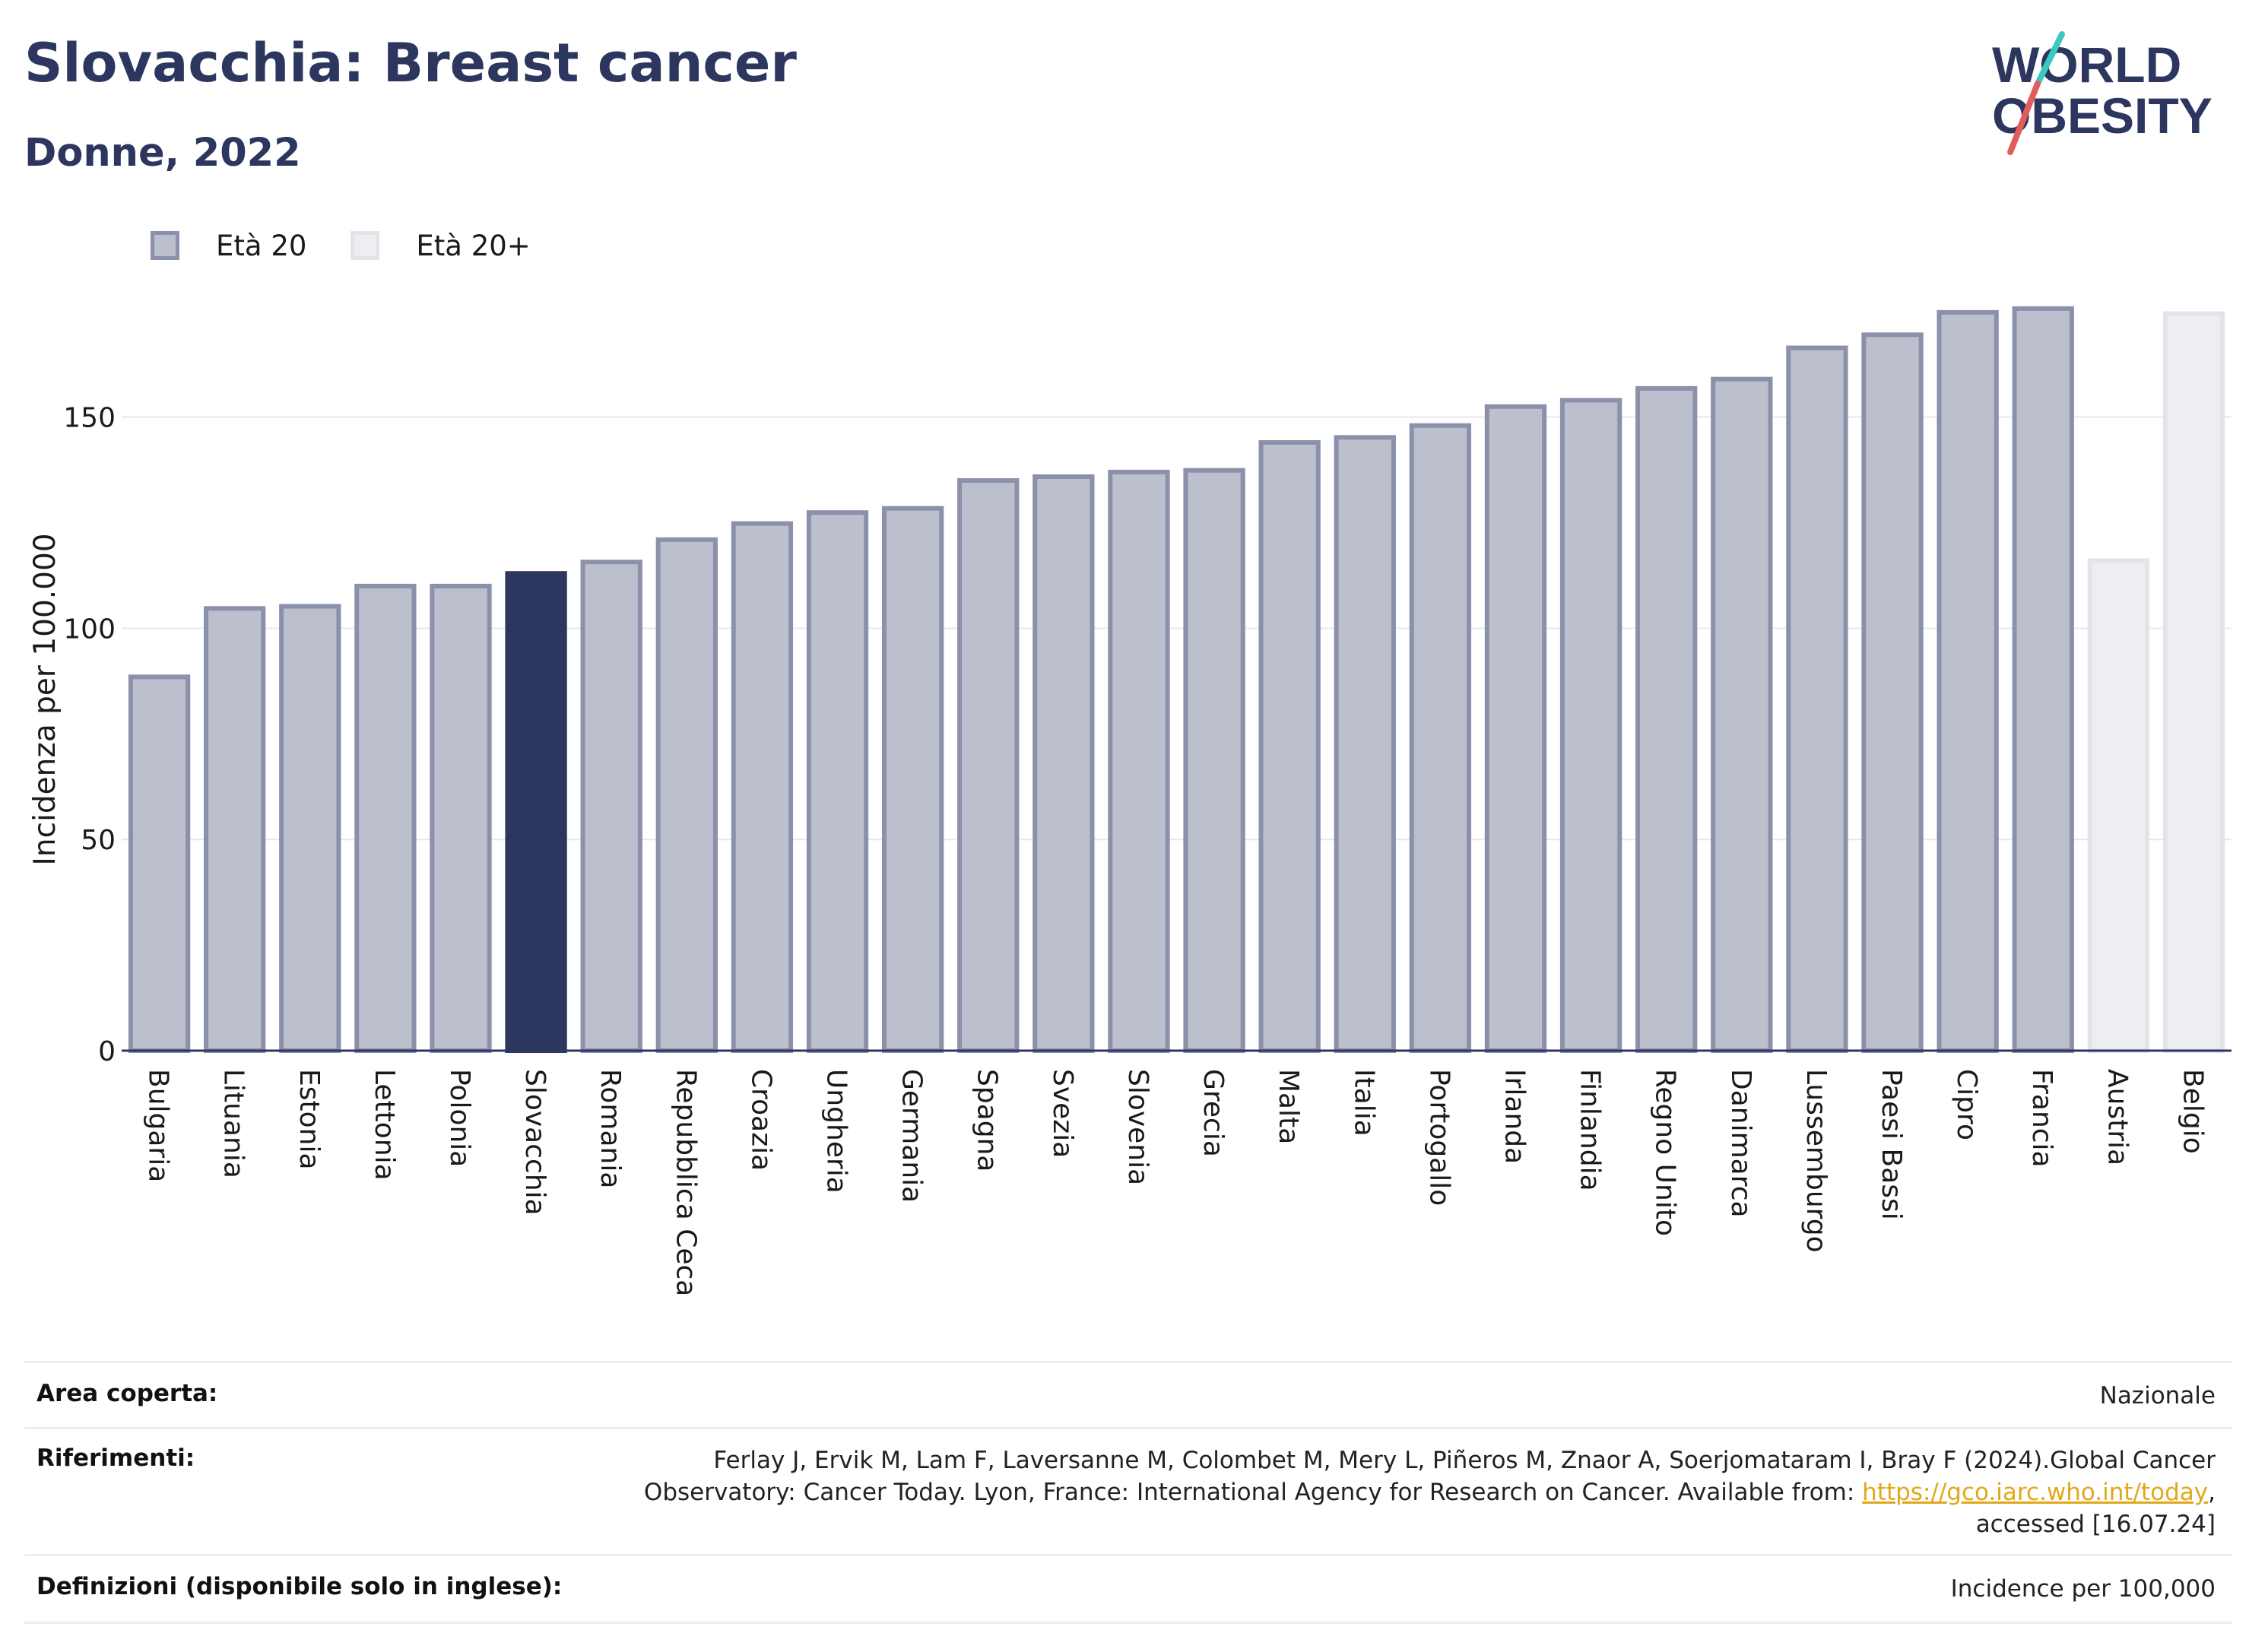 The height and width of the screenshot is (1652, 2249). I want to click on reference-line-3: accessed [16.07.24], so click(2095, 1524).